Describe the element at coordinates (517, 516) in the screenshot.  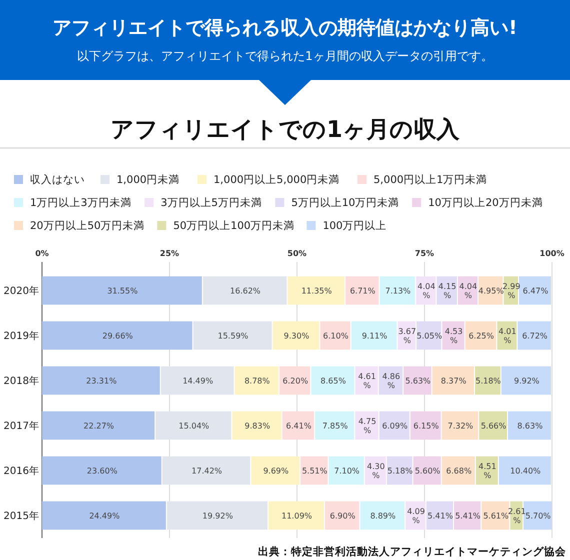
I see `data-label: 2.61%` at that location.